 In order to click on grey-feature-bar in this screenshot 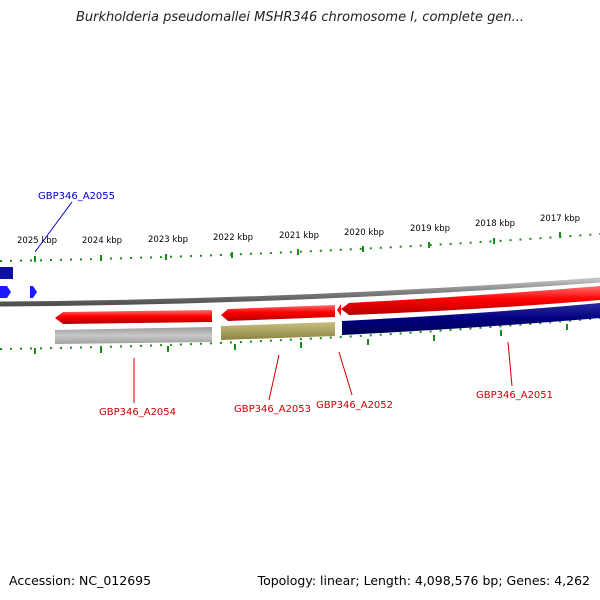, I will do `click(133, 335)`.